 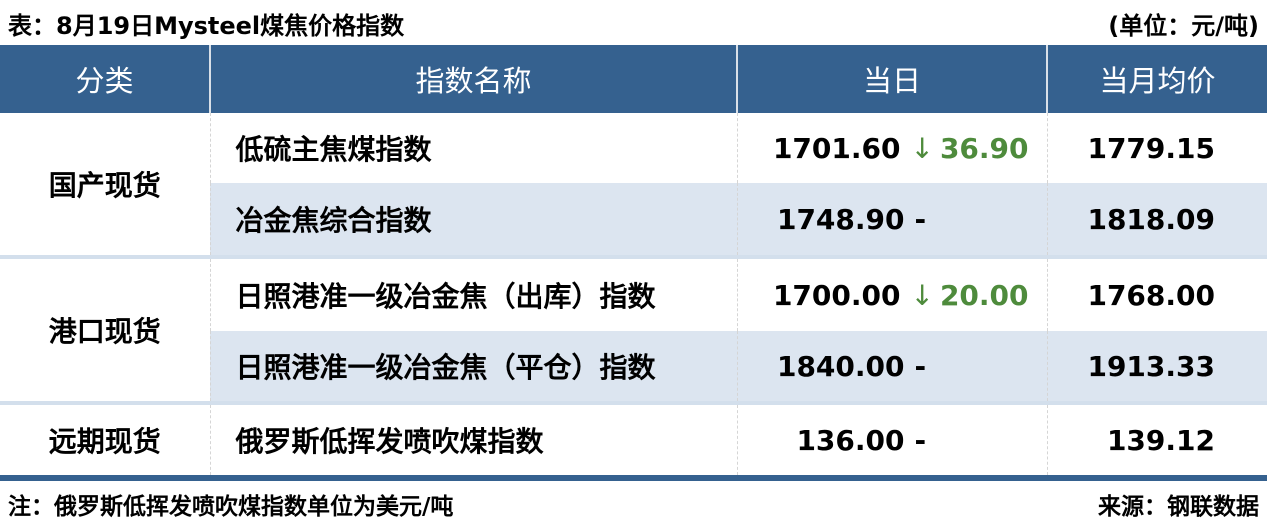 I want to click on table-row: 冶金焦综合指数 1748.90 - 1818.09, so click(x=633, y=219).